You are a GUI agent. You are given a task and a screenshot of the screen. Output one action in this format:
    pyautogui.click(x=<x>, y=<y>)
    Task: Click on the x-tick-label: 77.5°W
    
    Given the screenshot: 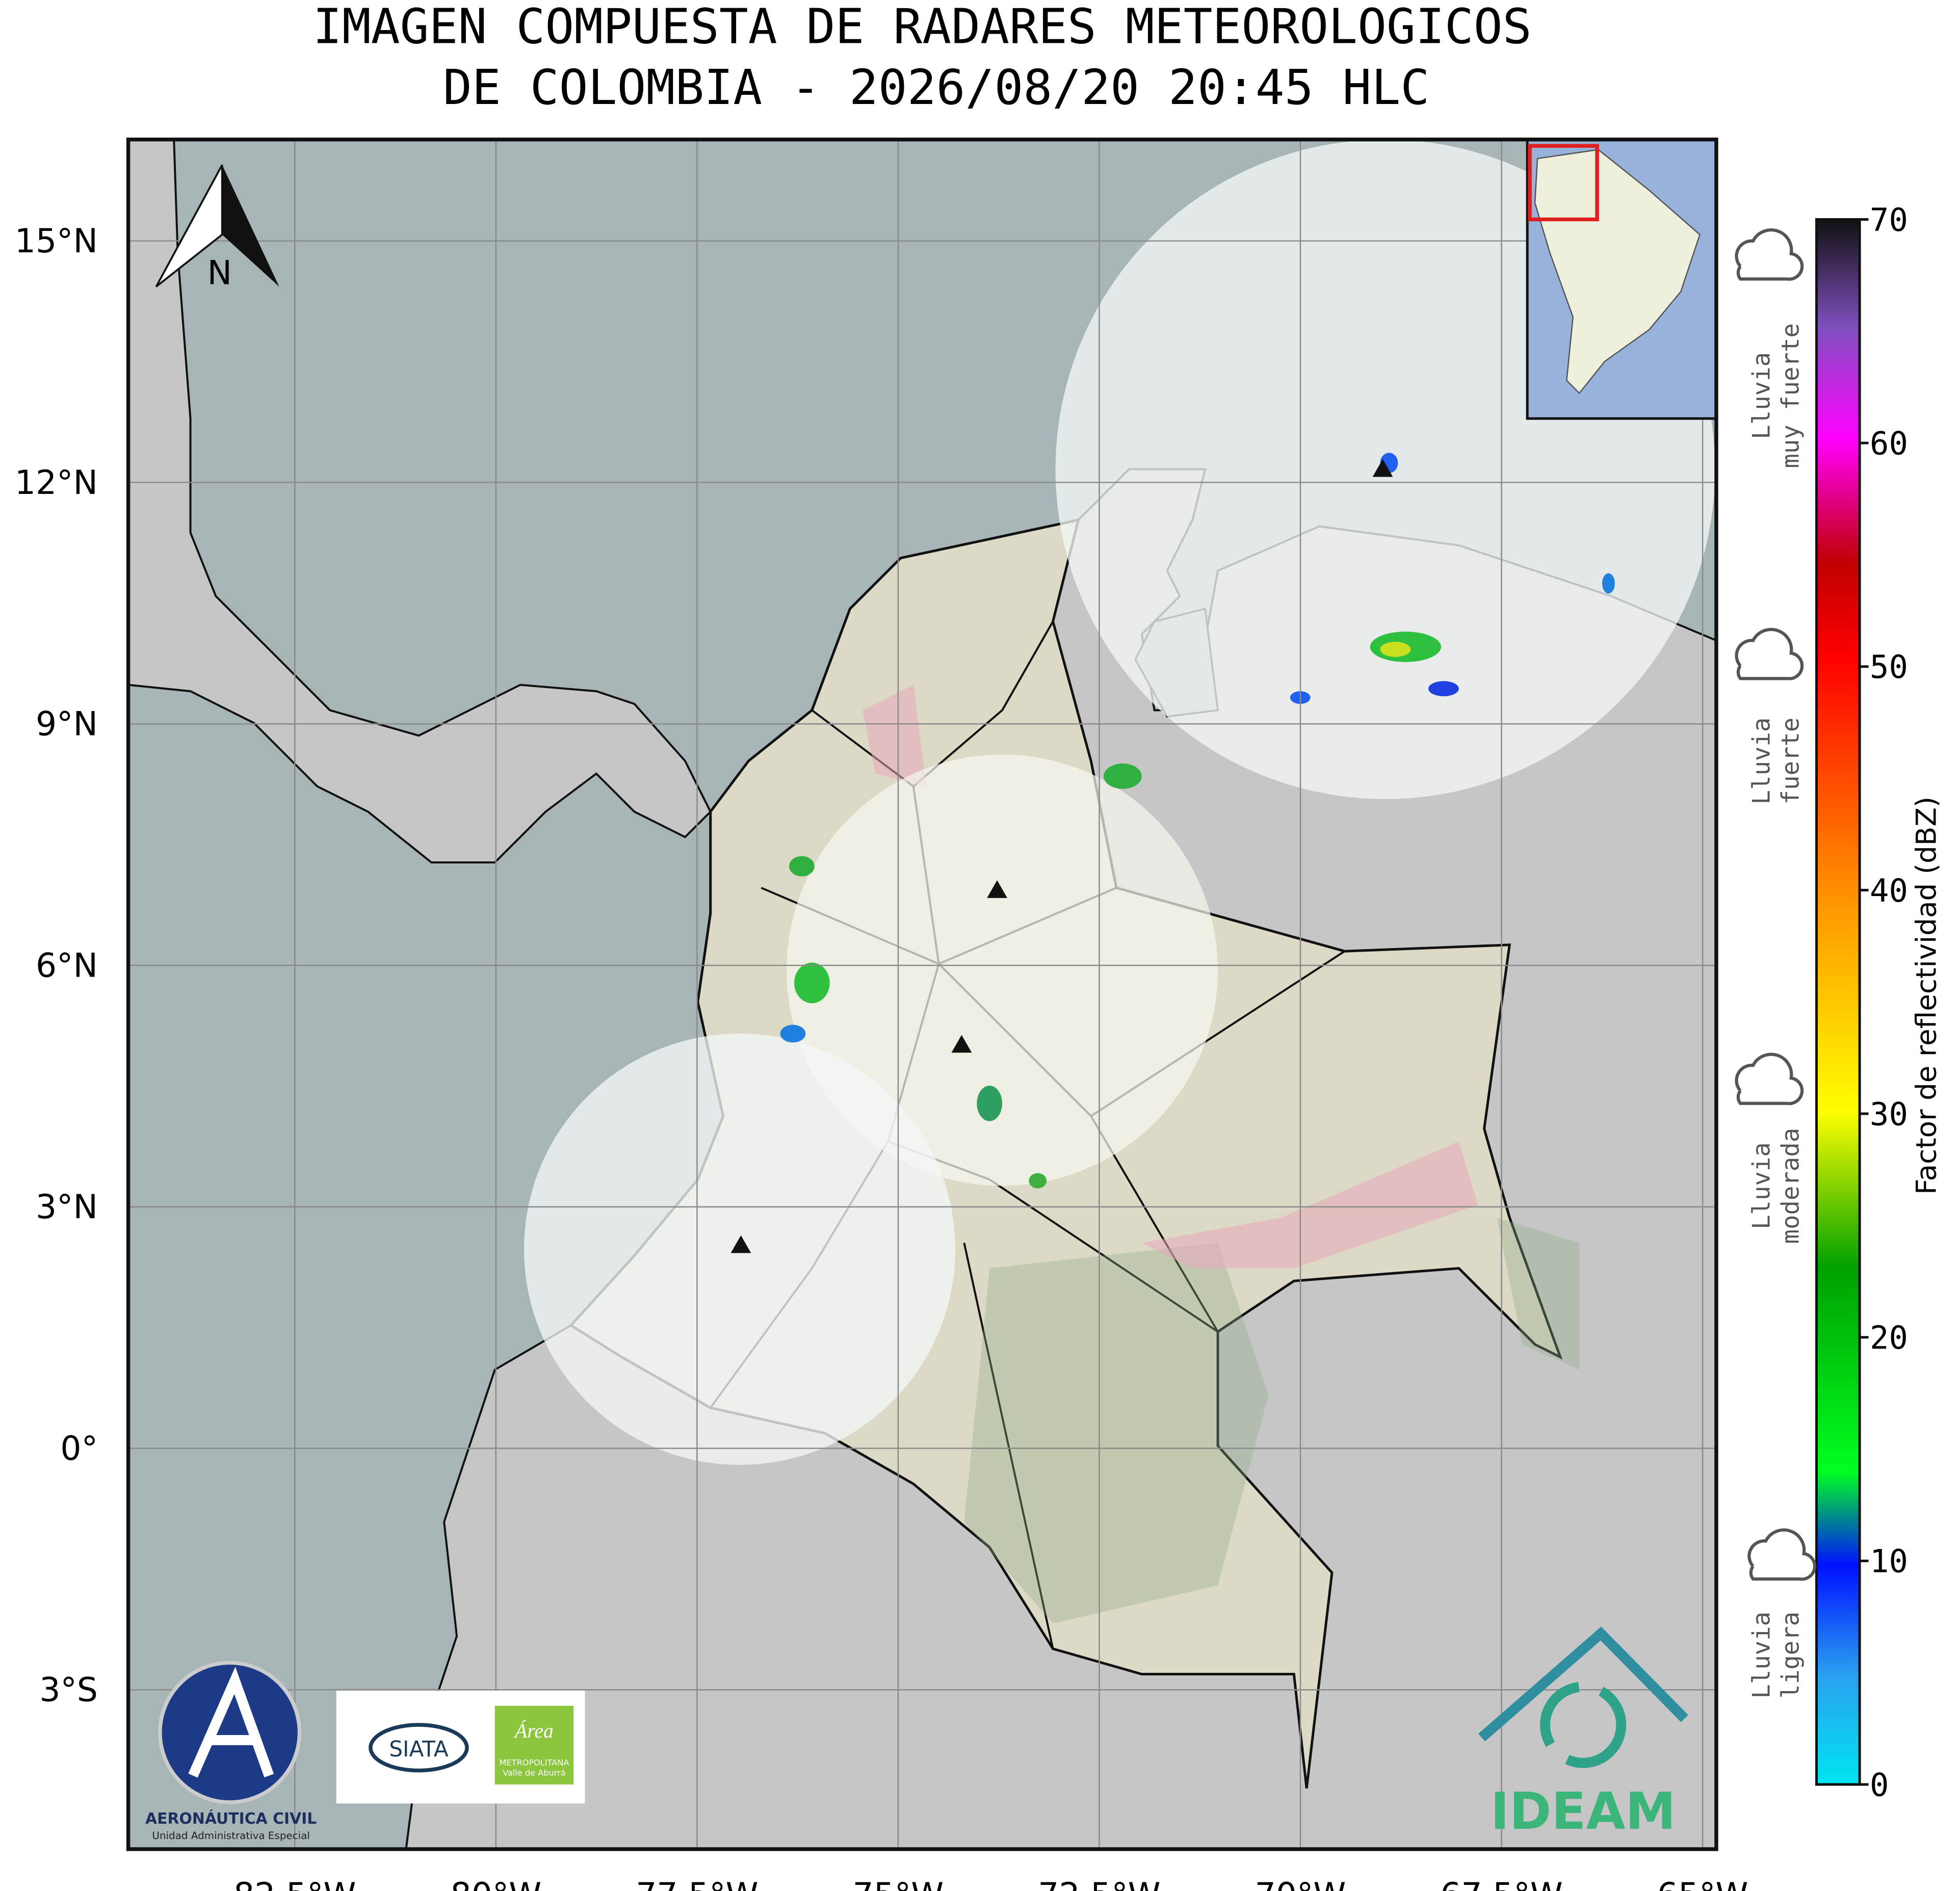 What is the action you would take?
    pyautogui.click(x=697, y=1883)
    